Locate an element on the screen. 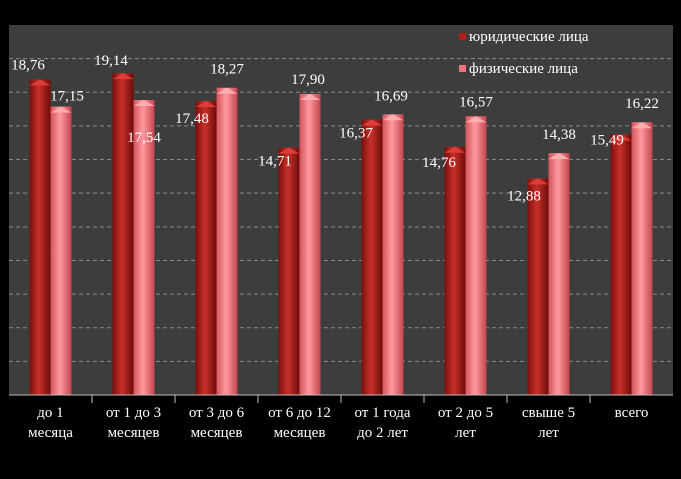  data-label: 16,37 is located at coordinates (356, 134).